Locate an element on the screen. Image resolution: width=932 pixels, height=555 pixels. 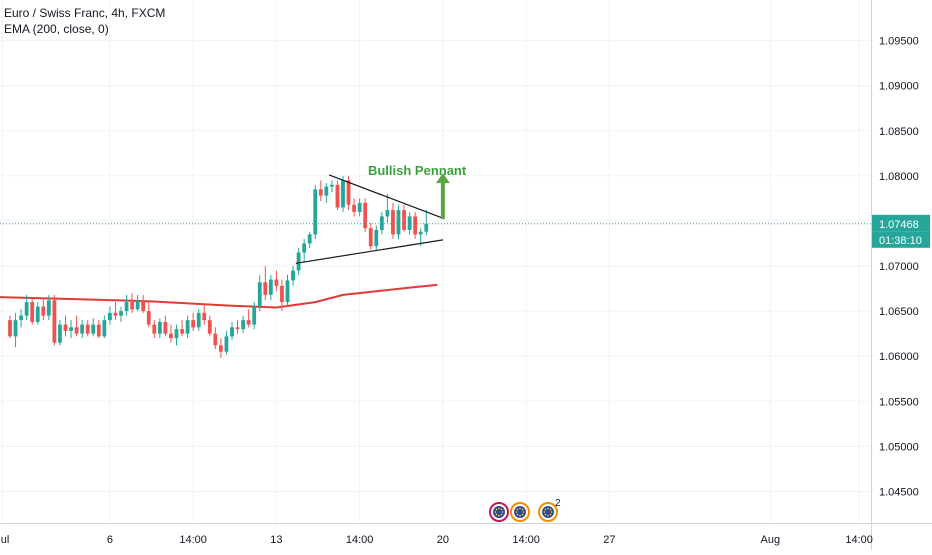
time-tick-label: 13 is located at coordinates (276, 540).